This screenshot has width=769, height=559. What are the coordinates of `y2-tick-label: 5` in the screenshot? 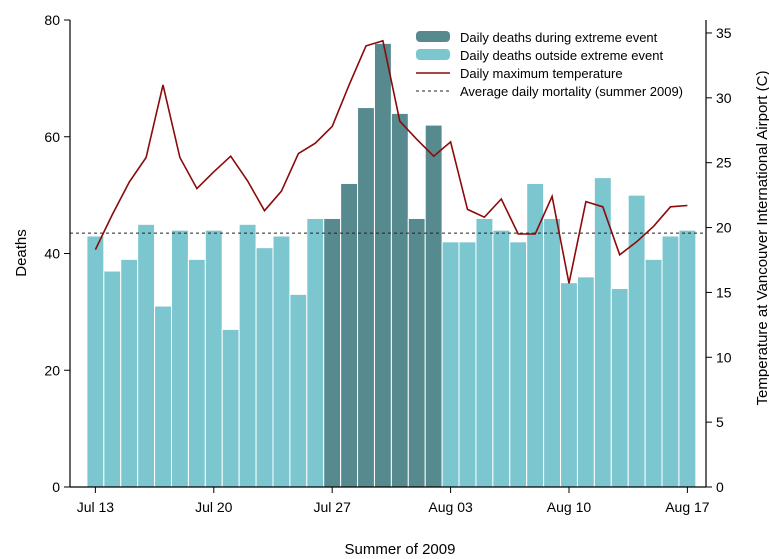 It's located at (720, 422).